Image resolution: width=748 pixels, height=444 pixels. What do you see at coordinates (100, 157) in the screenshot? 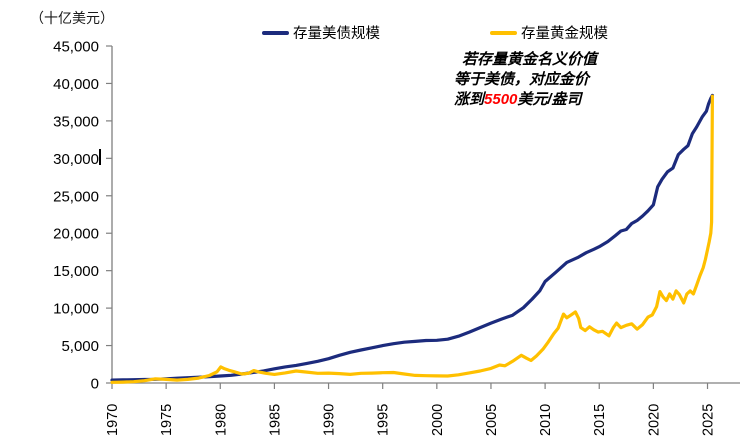
I see `text-cursor-artifact` at bounding box center [100, 157].